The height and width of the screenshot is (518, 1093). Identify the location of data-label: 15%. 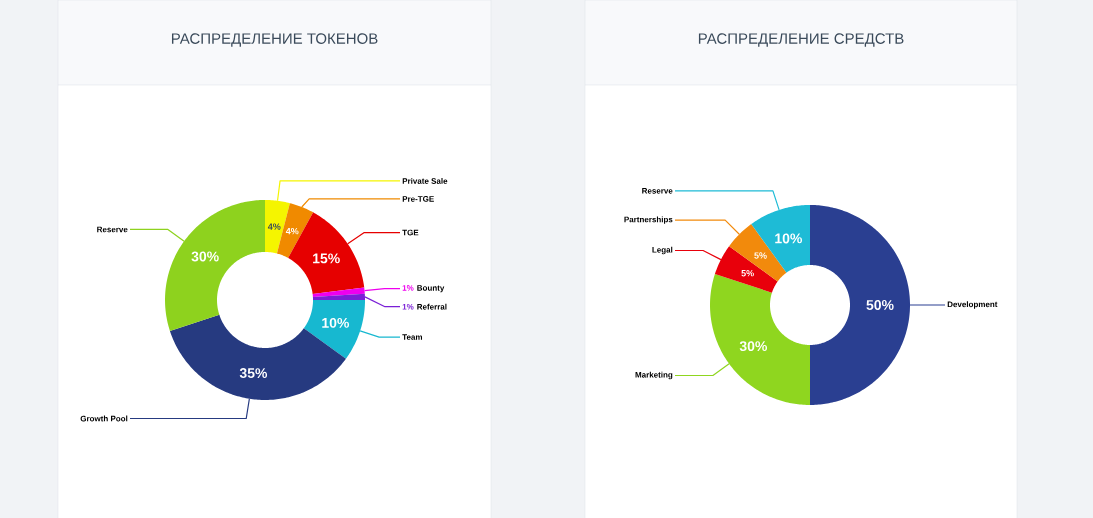
(326, 258).